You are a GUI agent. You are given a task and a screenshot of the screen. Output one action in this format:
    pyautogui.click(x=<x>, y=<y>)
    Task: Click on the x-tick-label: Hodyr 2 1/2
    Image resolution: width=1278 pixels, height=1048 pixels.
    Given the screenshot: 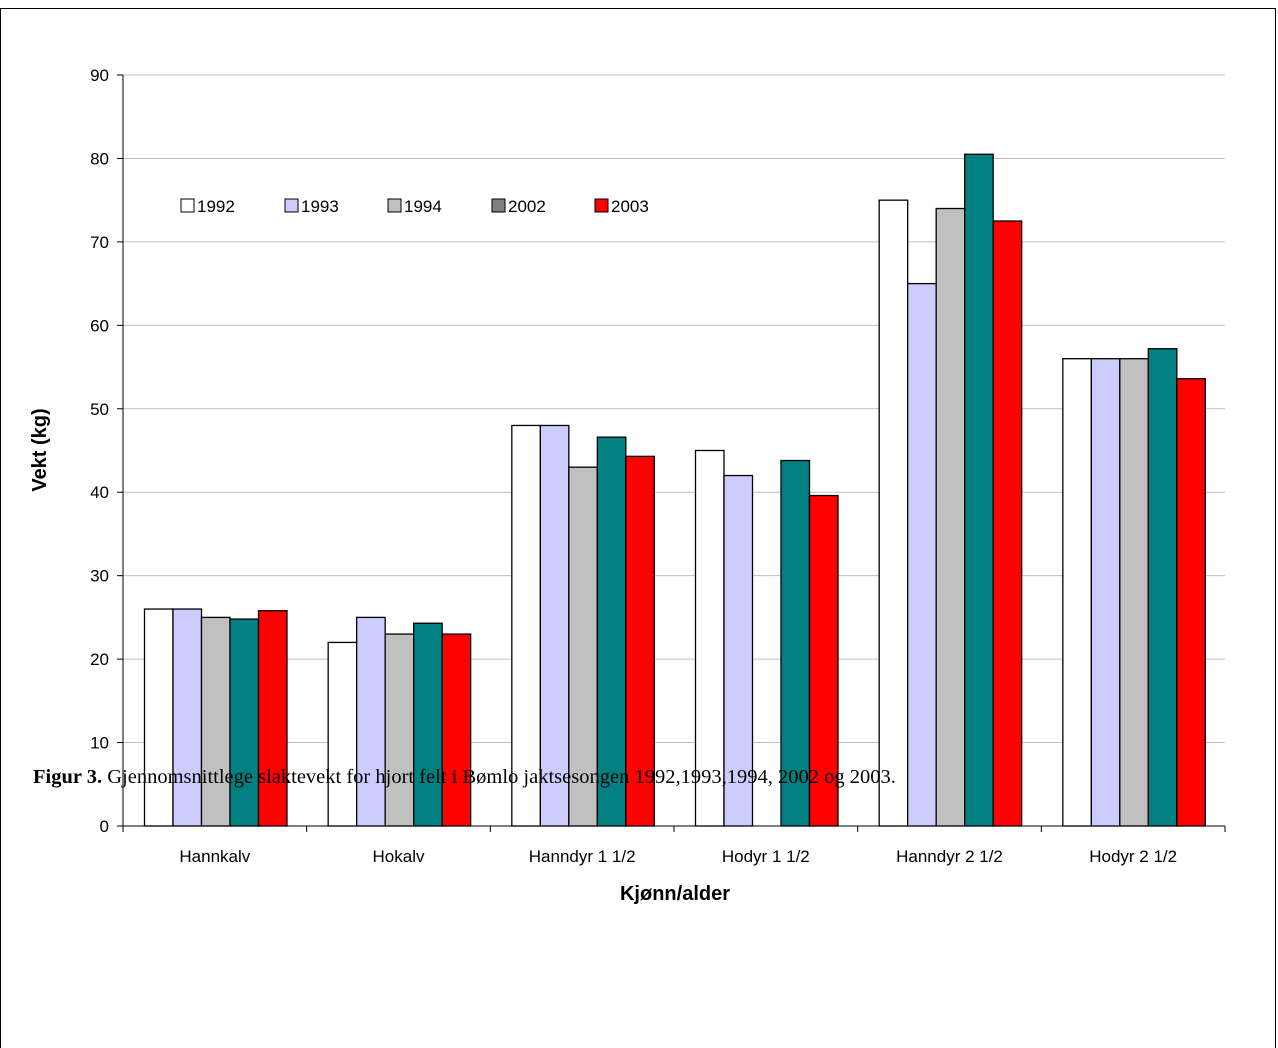 What is the action you would take?
    pyautogui.click(x=1133, y=856)
    